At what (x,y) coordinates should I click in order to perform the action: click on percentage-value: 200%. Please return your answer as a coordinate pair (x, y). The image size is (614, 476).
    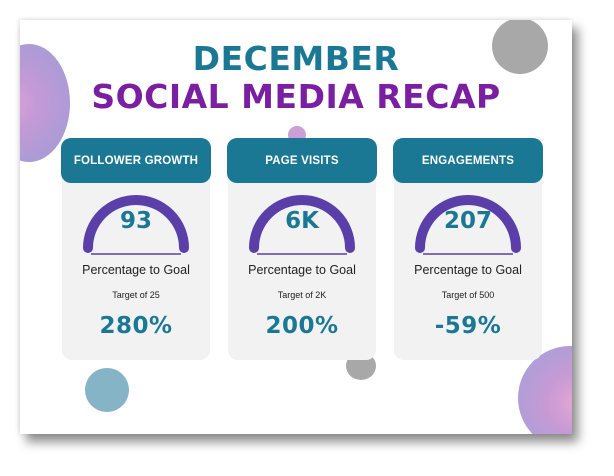
    Looking at the image, I should click on (302, 326).